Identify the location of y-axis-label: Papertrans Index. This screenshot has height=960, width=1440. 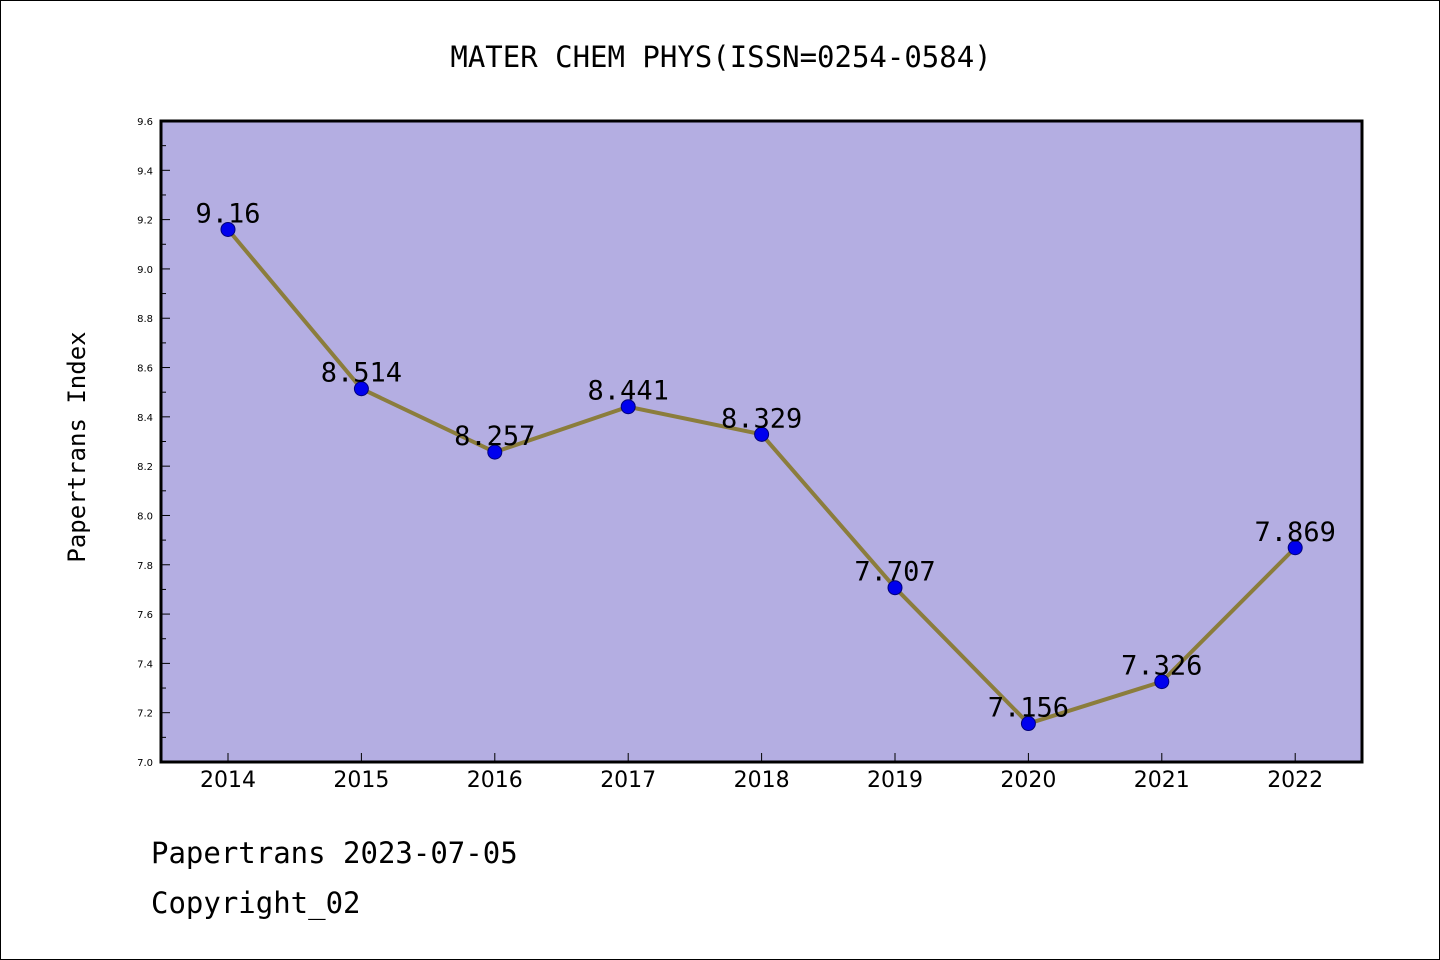
(77, 446).